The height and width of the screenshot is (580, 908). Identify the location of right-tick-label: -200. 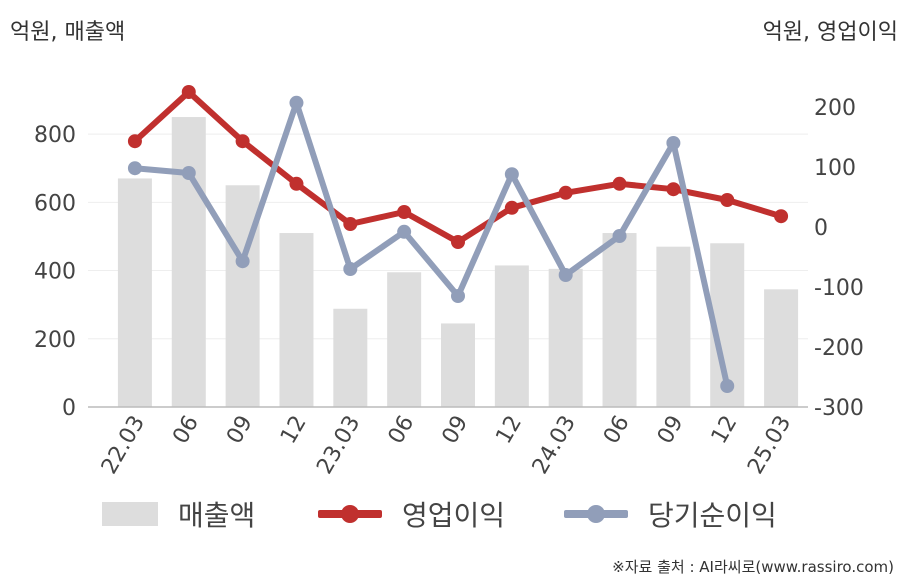
(839, 348).